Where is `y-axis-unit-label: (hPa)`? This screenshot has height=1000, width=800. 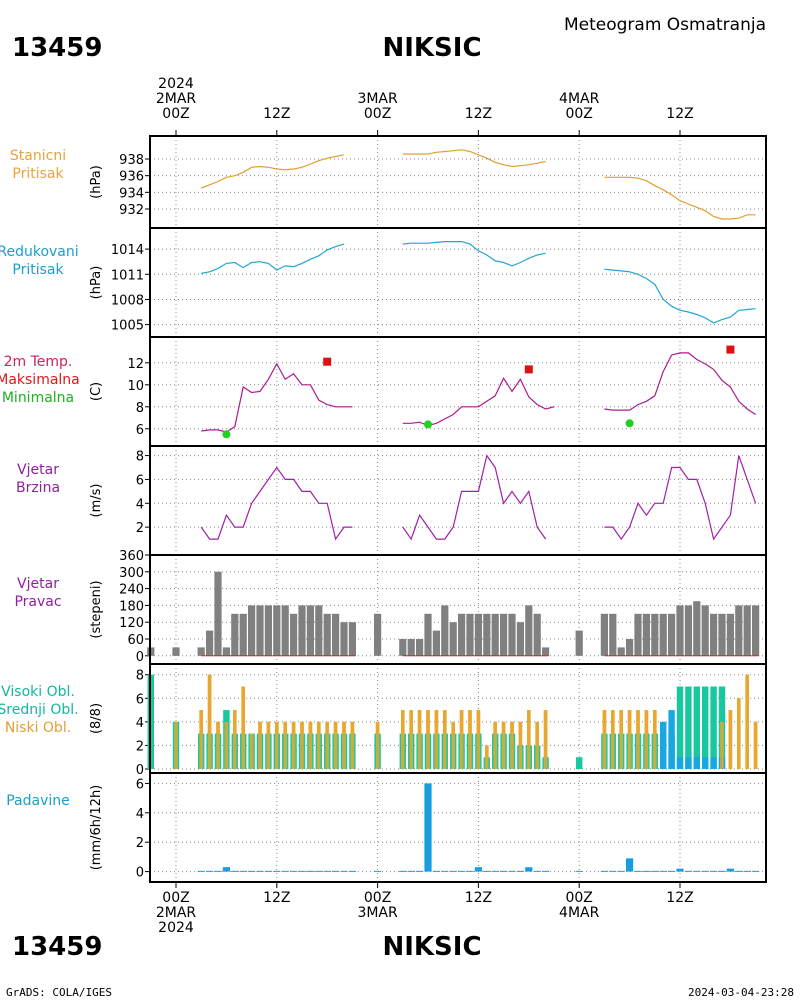
y-axis-unit-label: (hPa) is located at coordinates (96, 182).